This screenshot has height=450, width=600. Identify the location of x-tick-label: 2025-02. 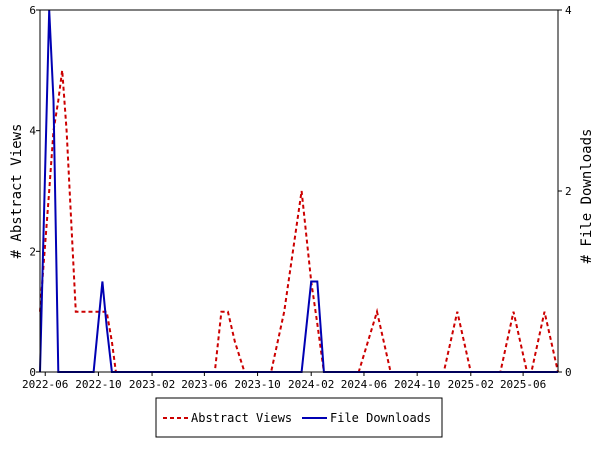
(471, 384).